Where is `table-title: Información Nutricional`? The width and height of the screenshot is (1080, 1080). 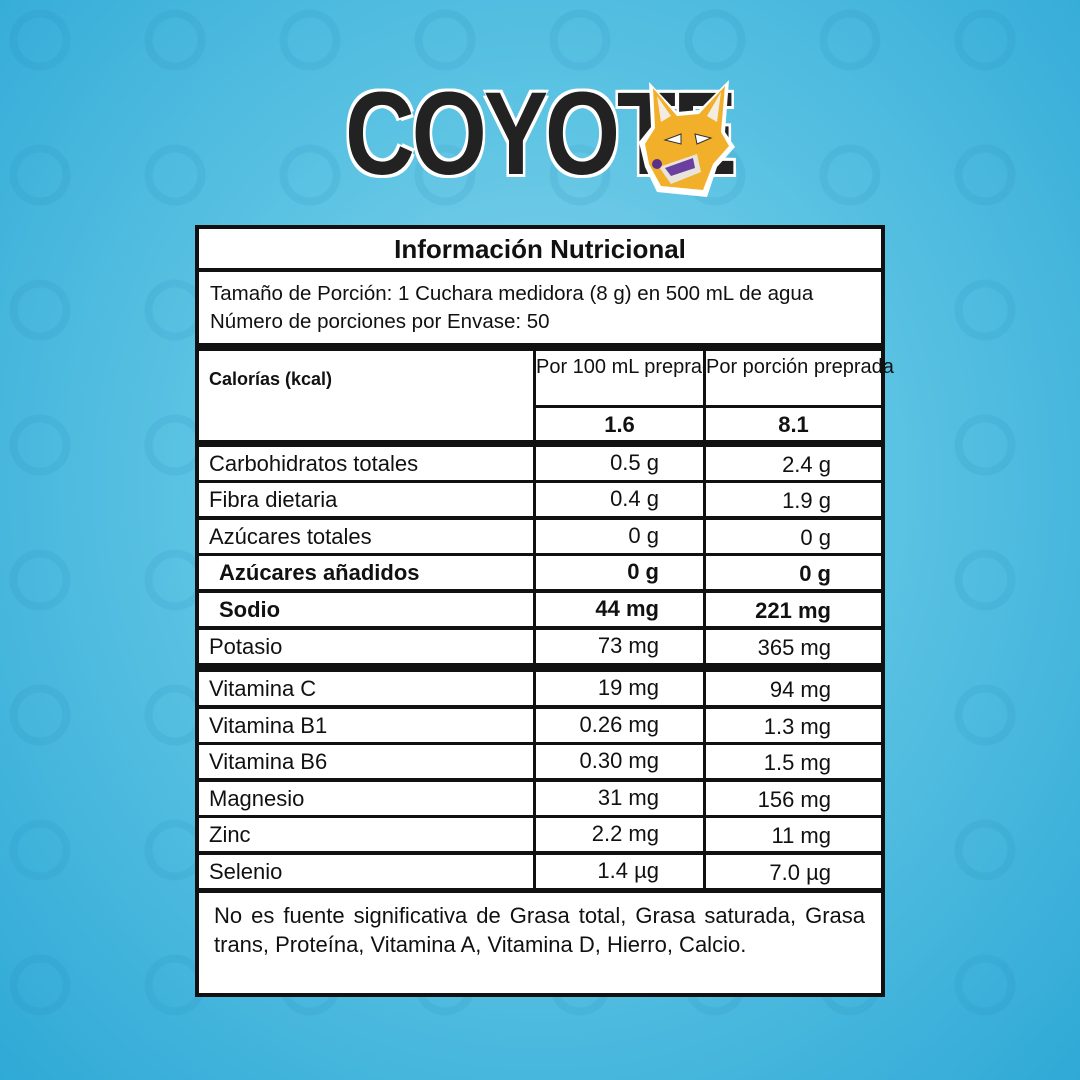
table-title: Información Nutricional is located at coordinates (540, 248).